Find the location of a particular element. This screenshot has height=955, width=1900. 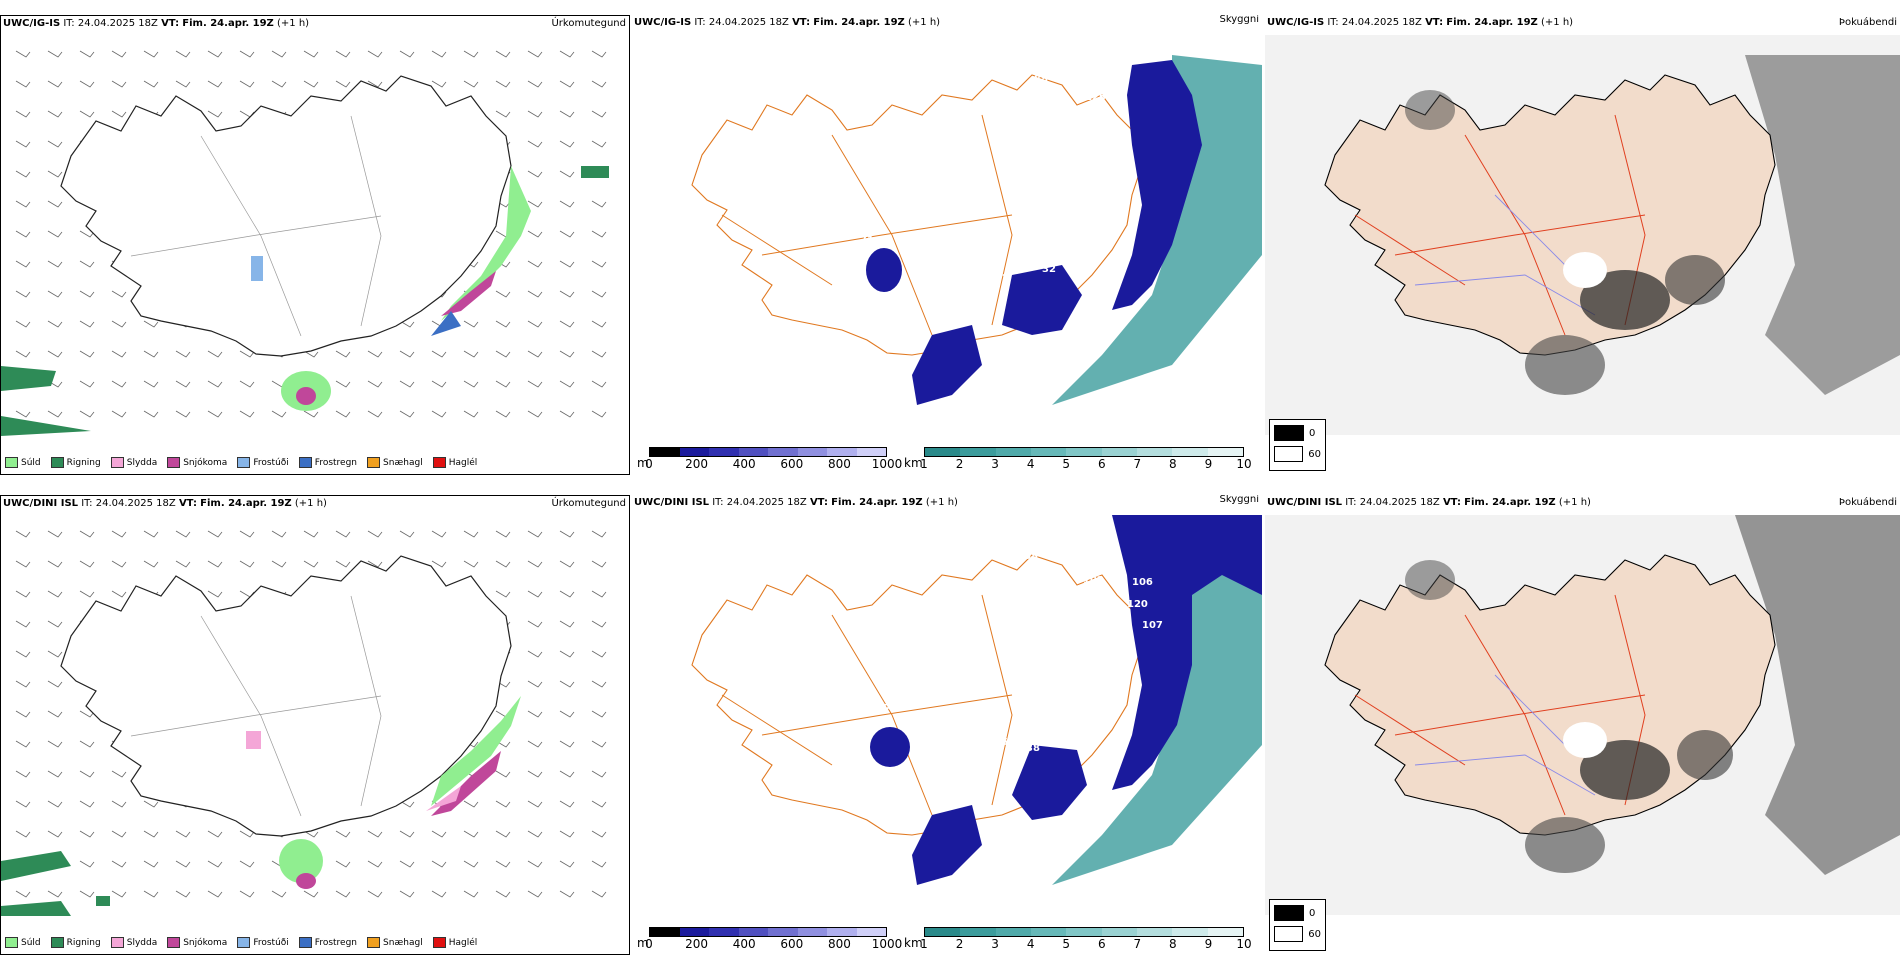

colorbar-tick: 5 is located at coordinates (1066, 464).